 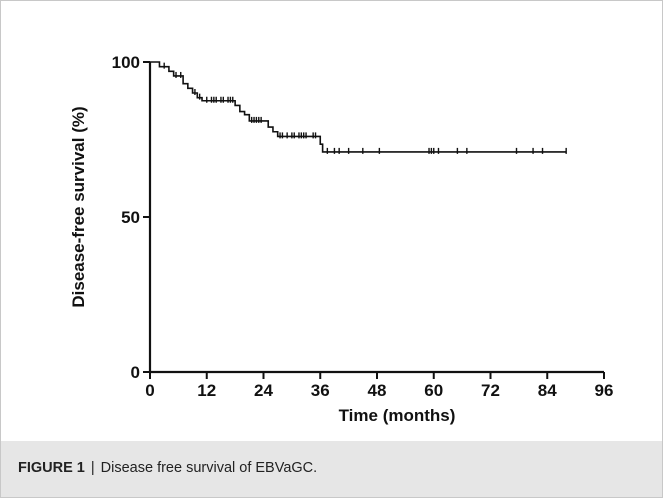 What do you see at coordinates (78, 206) in the screenshot?
I see `y-axis-title: Disease-free survival (%)` at bounding box center [78, 206].